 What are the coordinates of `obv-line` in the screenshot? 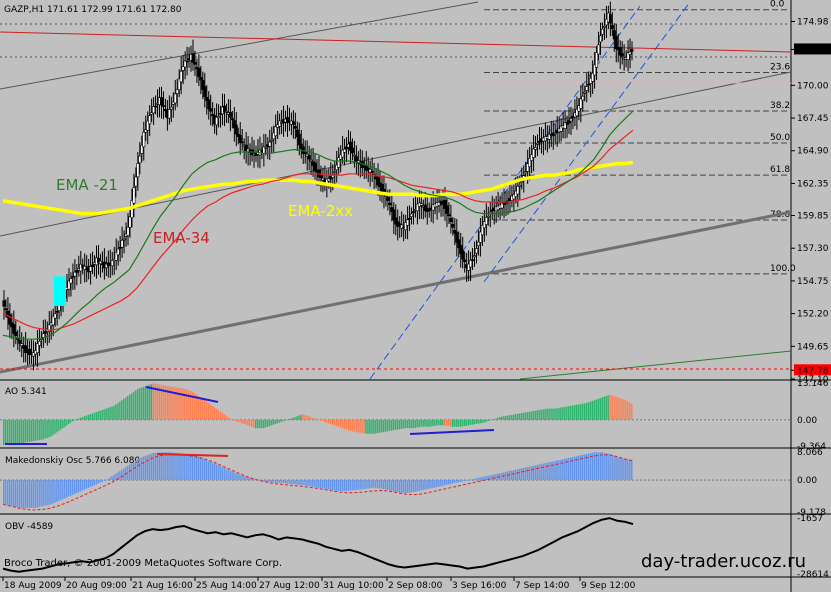 It's located at (318, 545).